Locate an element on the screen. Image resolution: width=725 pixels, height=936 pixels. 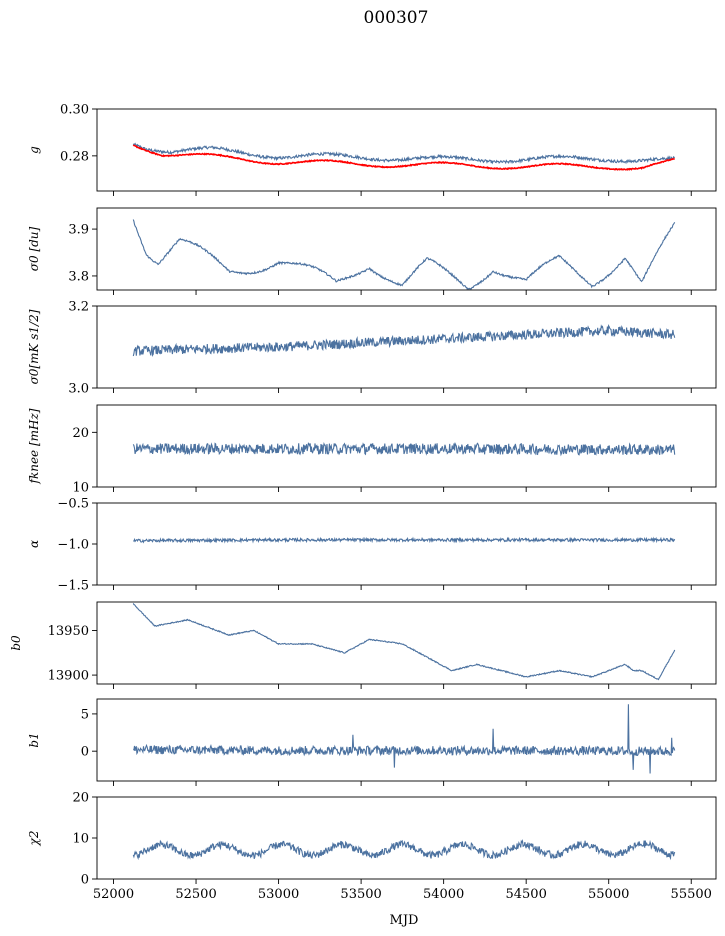
x-axis-label: MJD is located at coordinates (404, 920).